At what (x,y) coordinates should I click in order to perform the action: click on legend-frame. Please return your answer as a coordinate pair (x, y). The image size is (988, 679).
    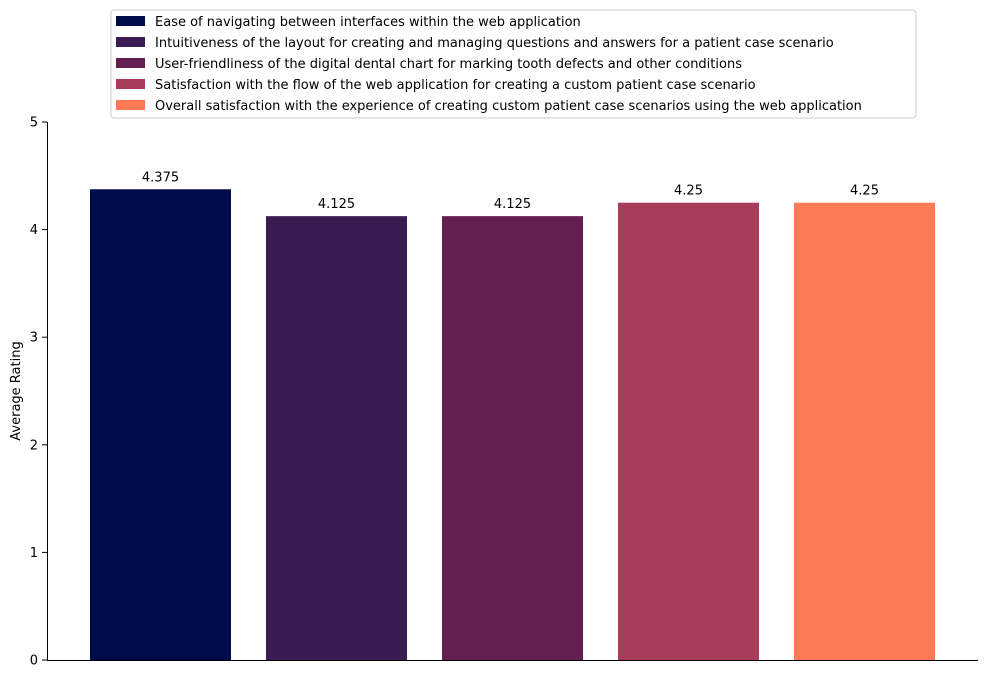
    Looking at the image, I should click on (513, 64).